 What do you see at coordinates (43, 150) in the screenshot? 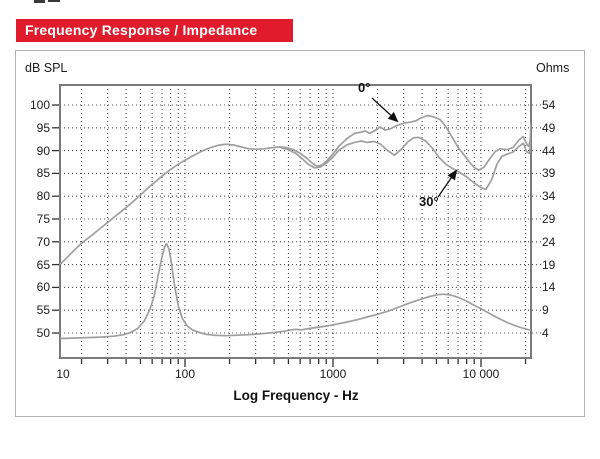
I see `y-left-tick-label: 90` at bounding box center [43, 150].